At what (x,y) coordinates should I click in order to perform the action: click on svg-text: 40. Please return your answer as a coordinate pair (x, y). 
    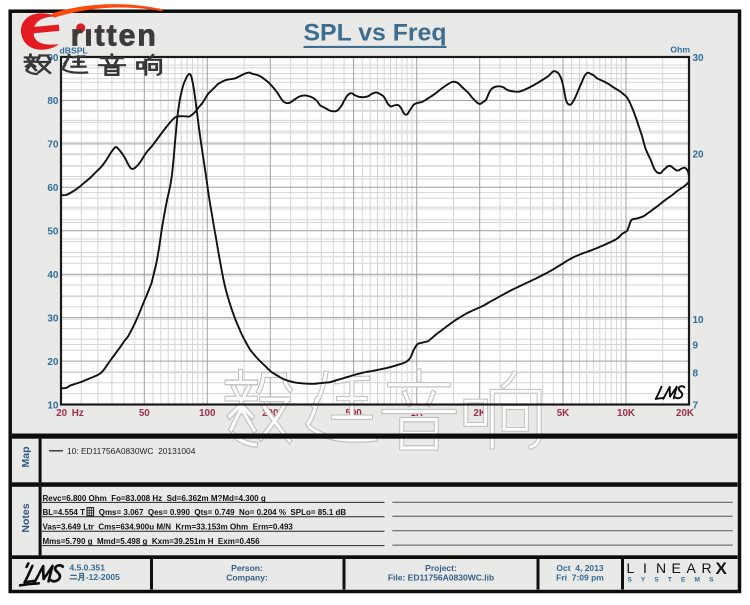
    Looking at the image, I should click on (53, 275).